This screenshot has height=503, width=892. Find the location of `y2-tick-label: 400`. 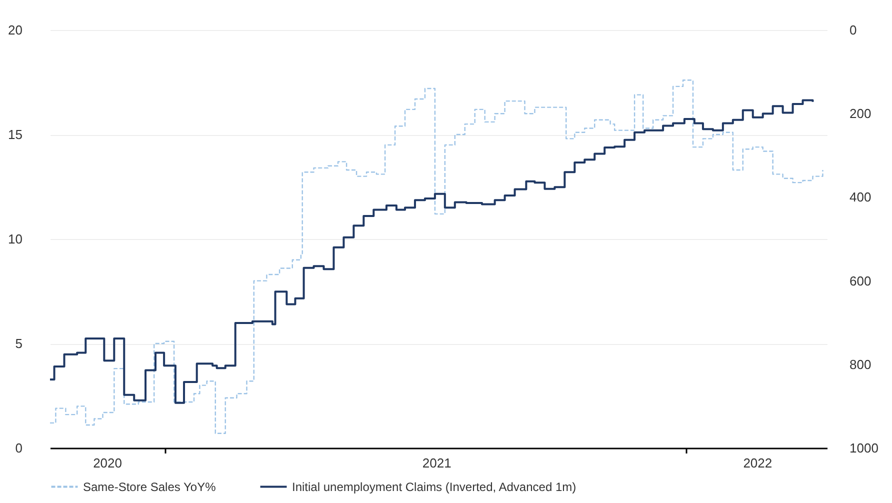

y2-tick-label: 400 is located at coordinates (861, 197).